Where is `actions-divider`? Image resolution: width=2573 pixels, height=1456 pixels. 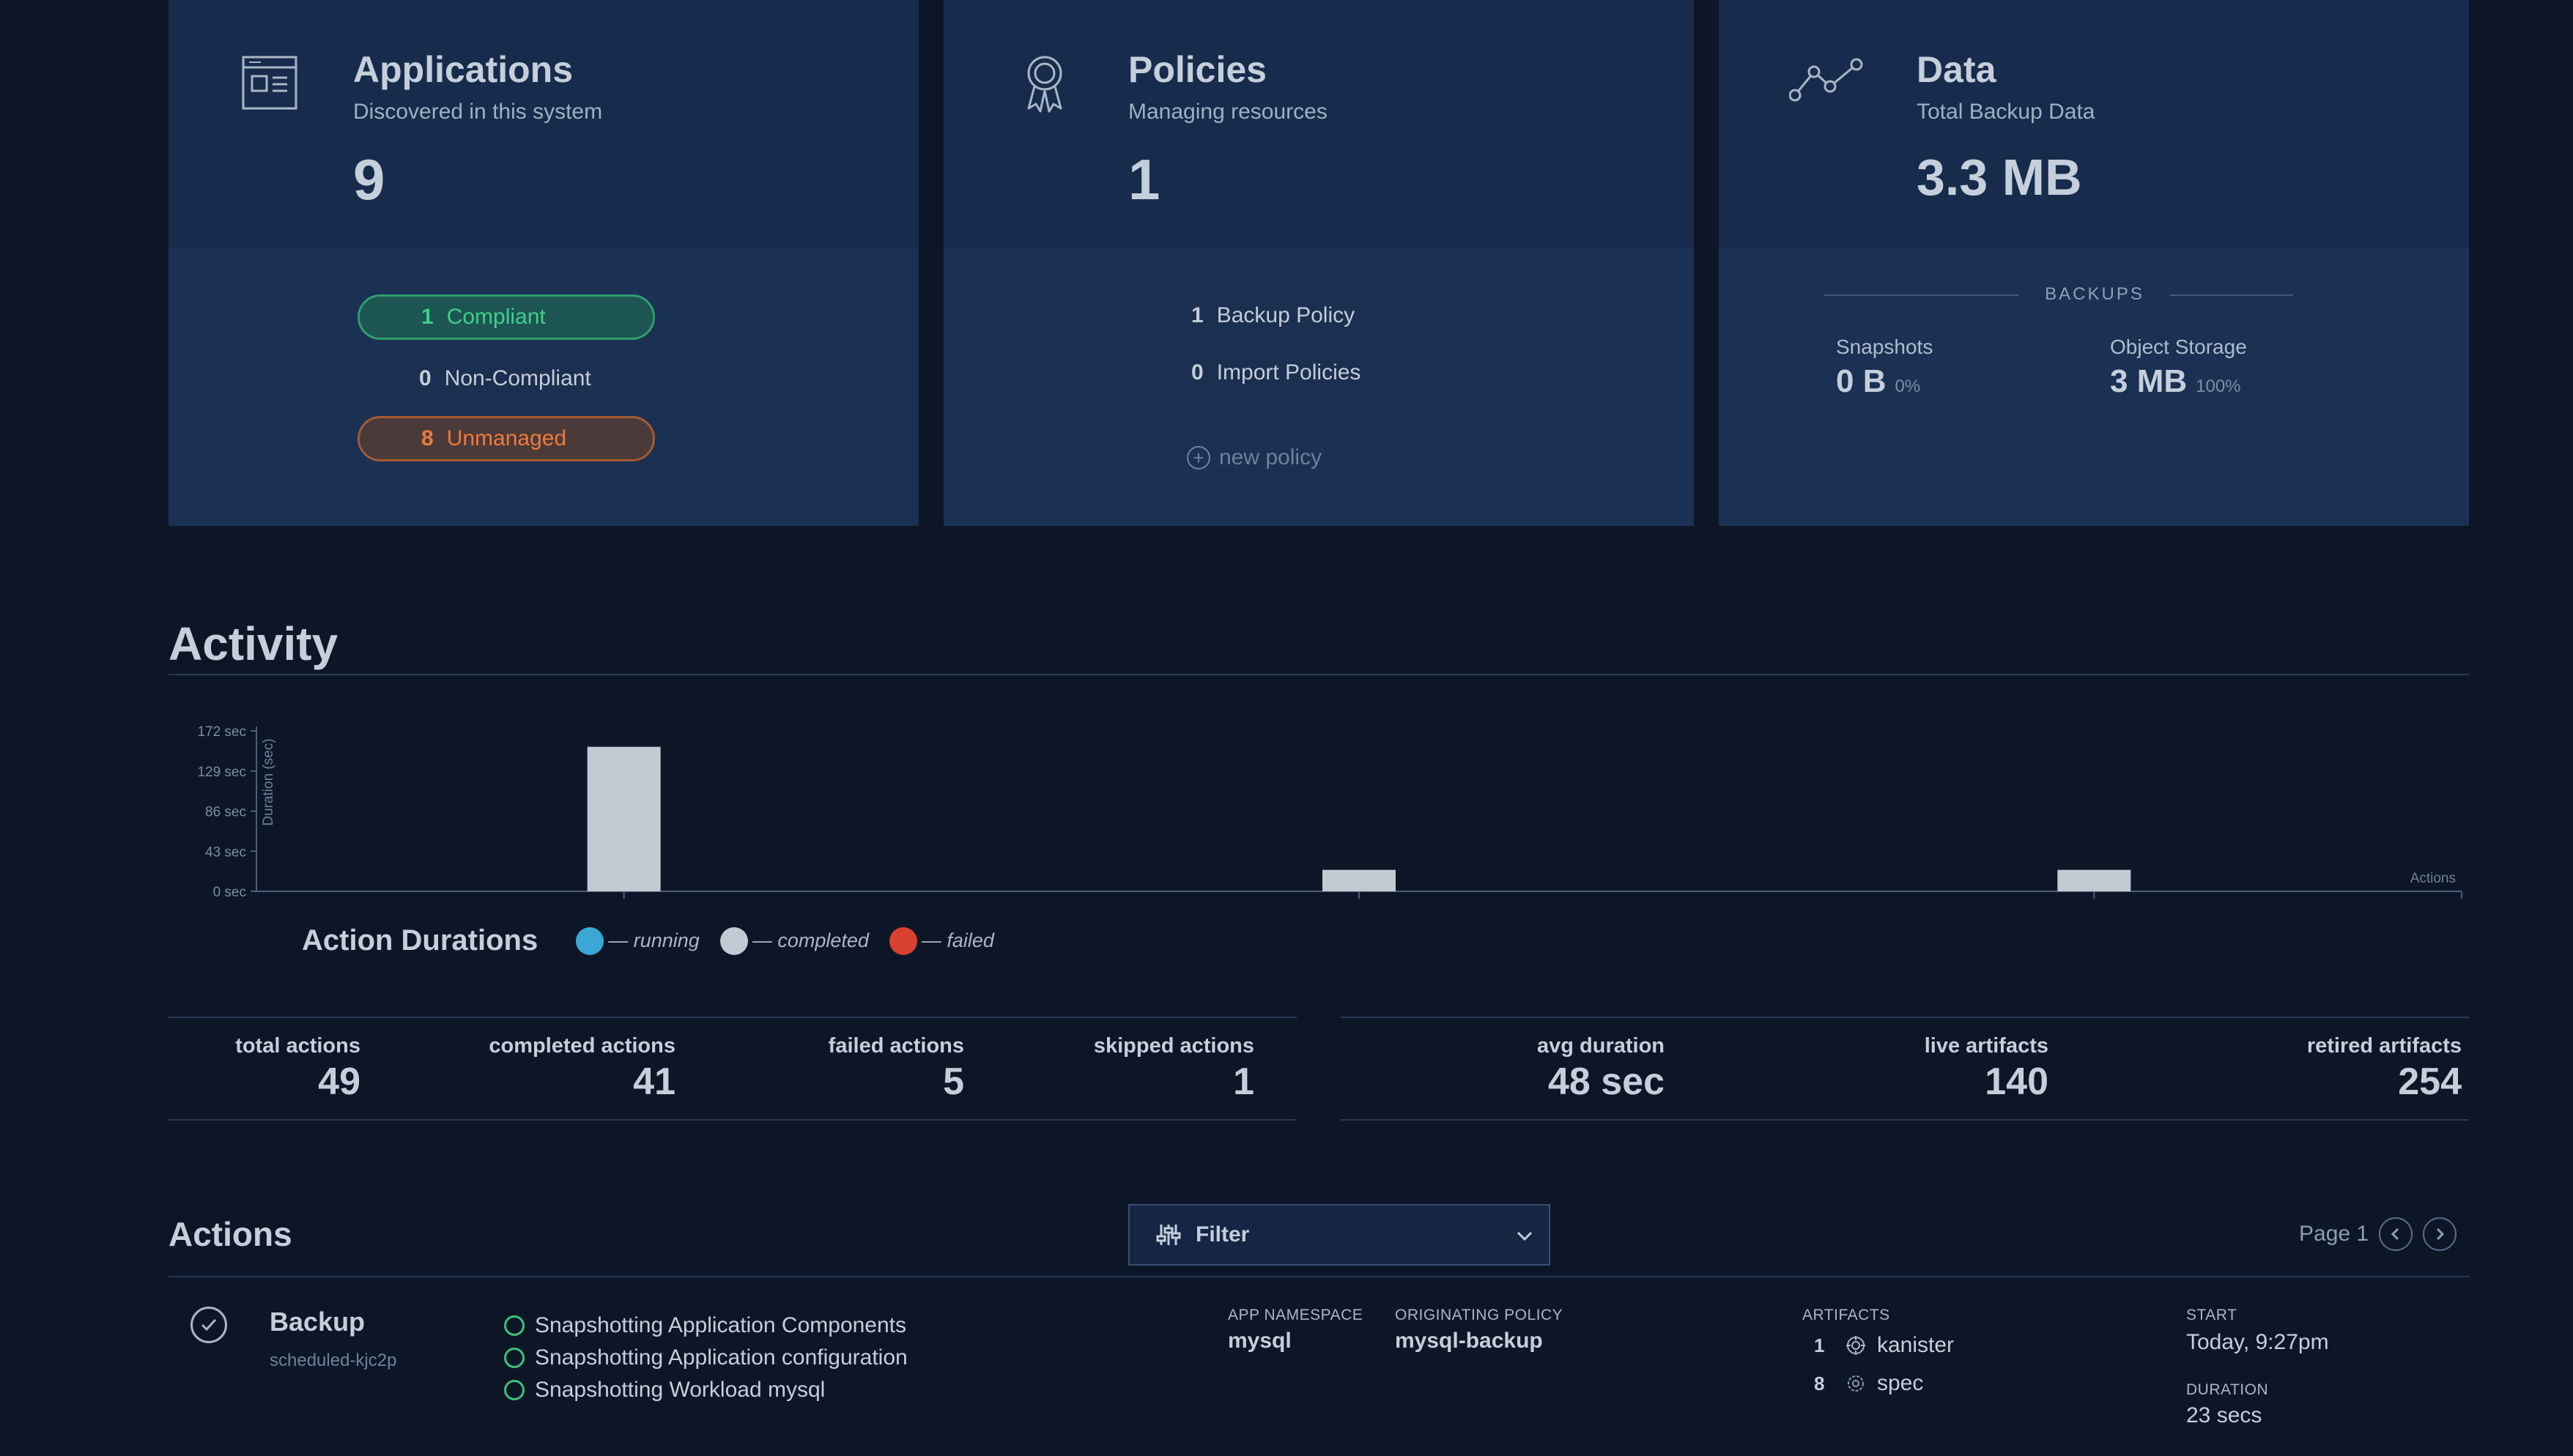
actions-divider is located at coordinates (1319, 1277).